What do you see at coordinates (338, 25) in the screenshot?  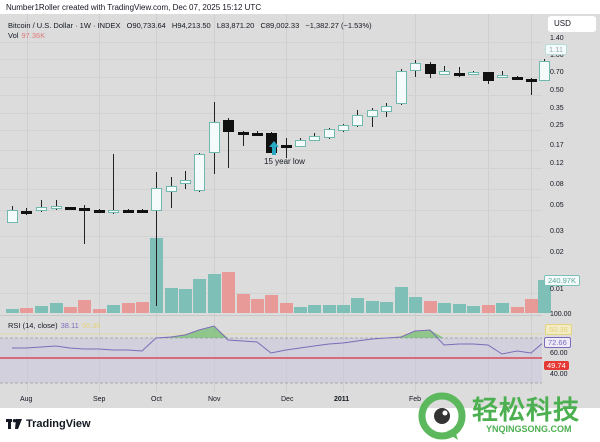 I see `change-value: −1,382.27 (−1.53%)` at bounding box center [338, 25].